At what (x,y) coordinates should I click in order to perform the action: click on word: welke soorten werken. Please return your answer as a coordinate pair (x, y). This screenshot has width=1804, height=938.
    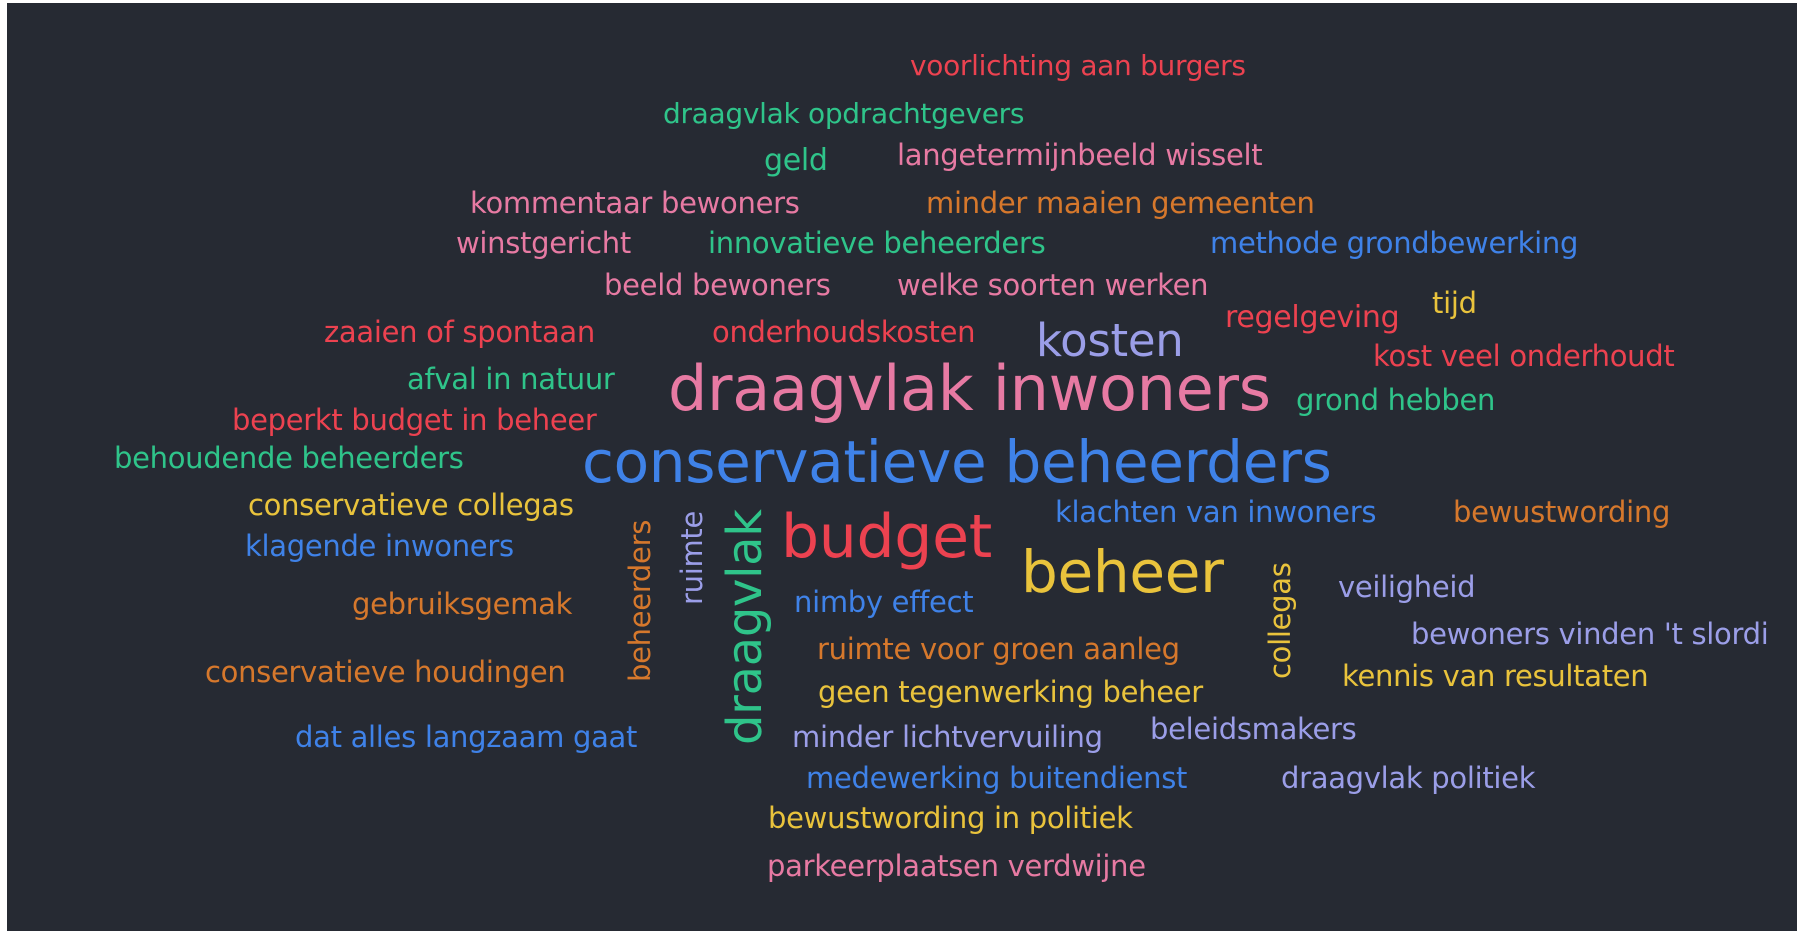
    Looking at the image, I should click on (1053, 285).